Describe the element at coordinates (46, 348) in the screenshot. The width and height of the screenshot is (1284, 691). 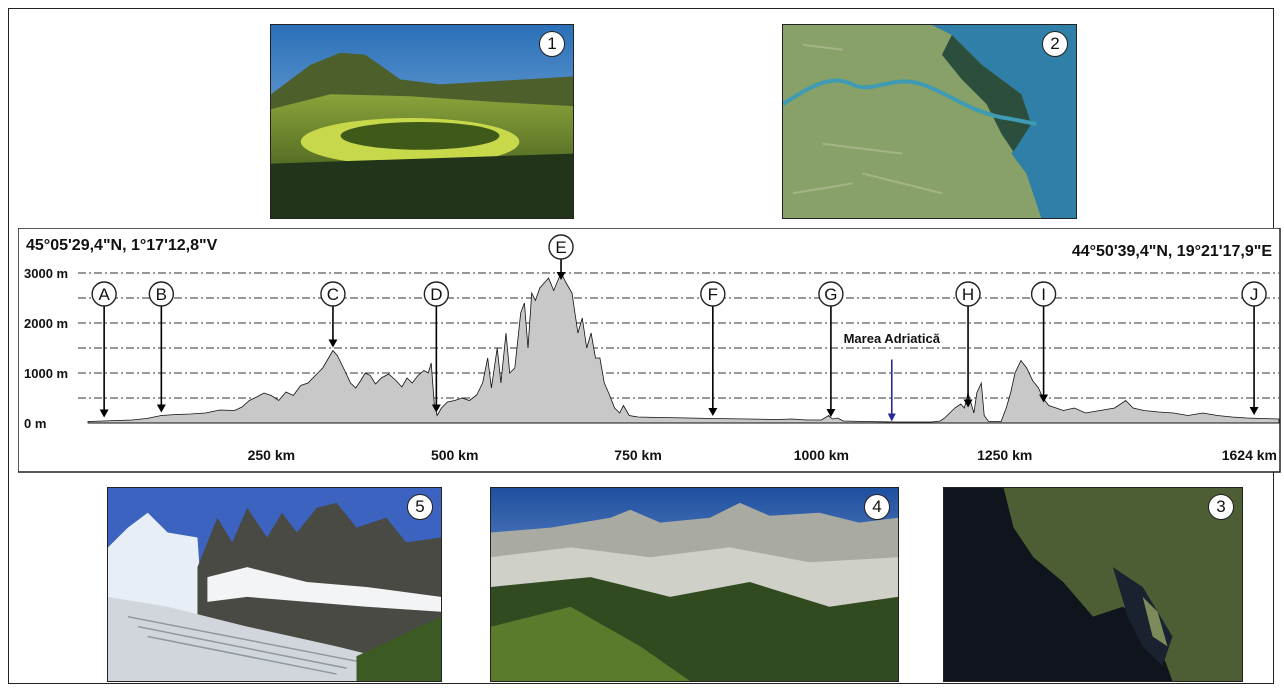
I see `y-axis-ticks: 0 m 1000 m 2000 m 3000 m` at that location.